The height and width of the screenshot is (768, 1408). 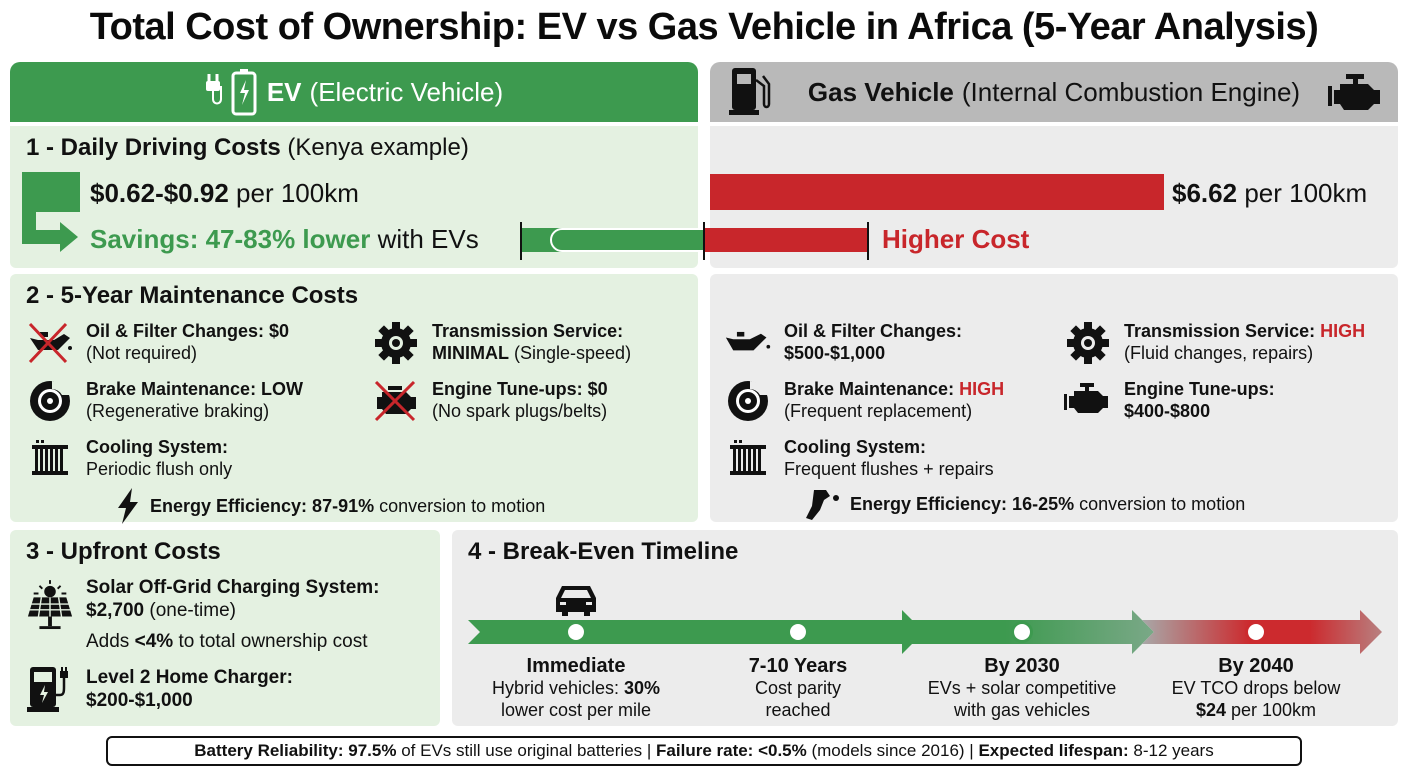 I want to click on lightning-icon, so click(x=128, y=506).